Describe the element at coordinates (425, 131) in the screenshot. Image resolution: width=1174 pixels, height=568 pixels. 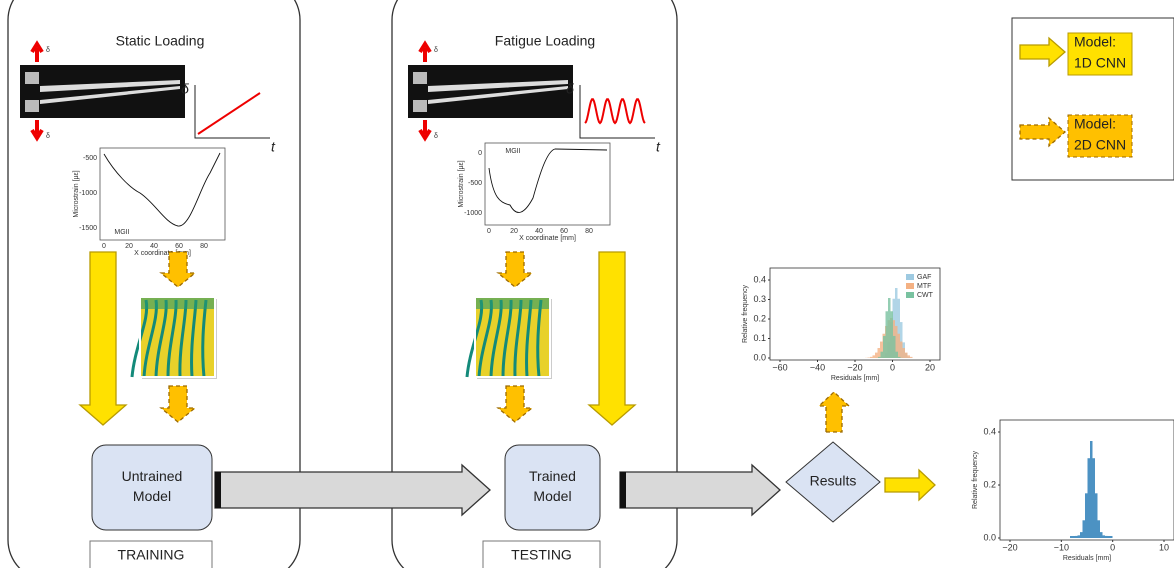
I see `force-arrow-down` at that location.